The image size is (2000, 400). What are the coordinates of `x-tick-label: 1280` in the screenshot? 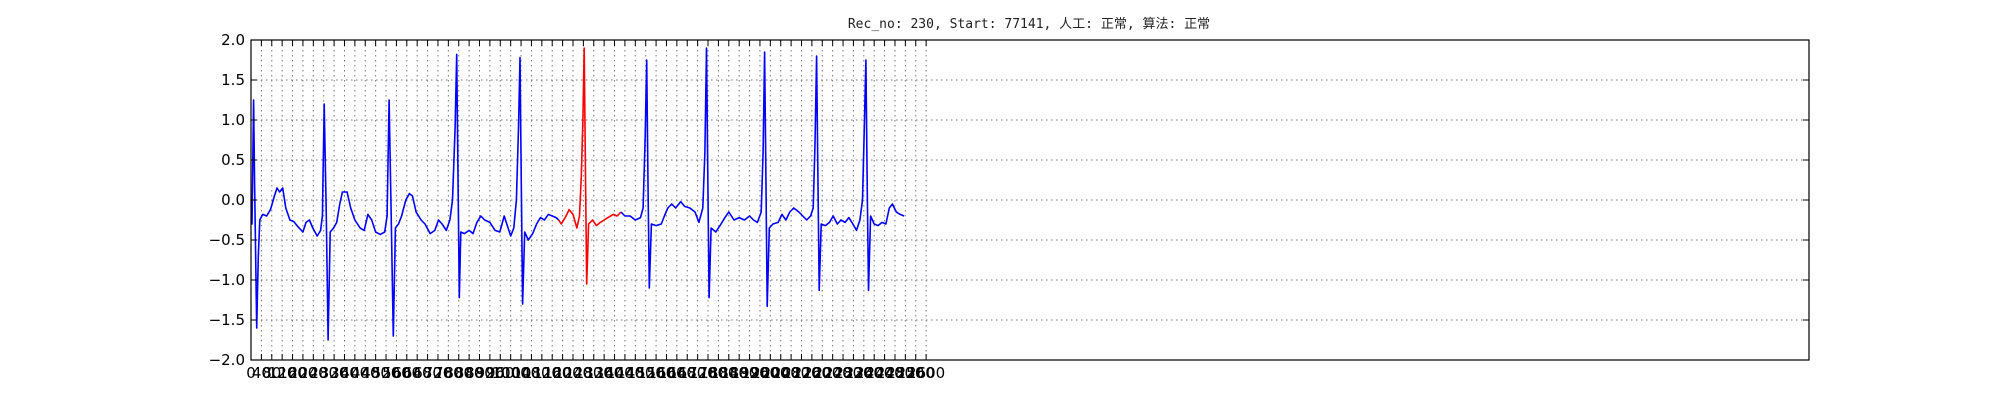 It's located at (583, 373).